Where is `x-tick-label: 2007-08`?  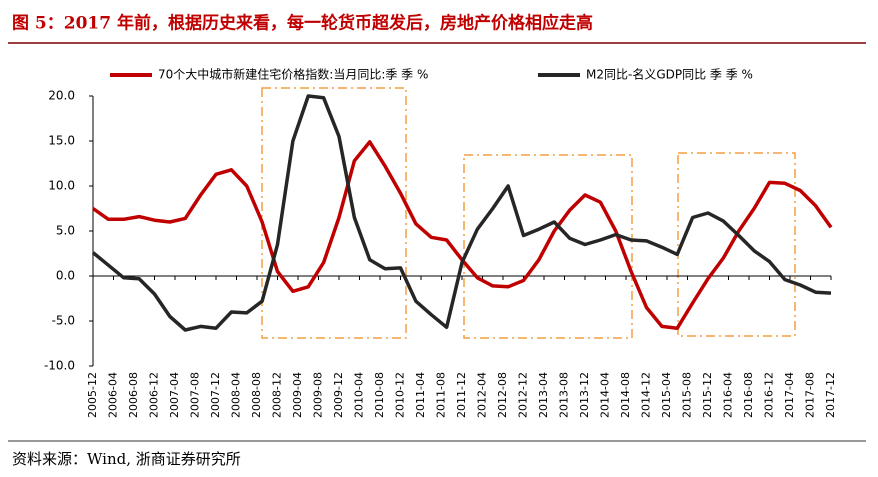 x-tick-label: 2007-08 is located at coordinates (195, 395).